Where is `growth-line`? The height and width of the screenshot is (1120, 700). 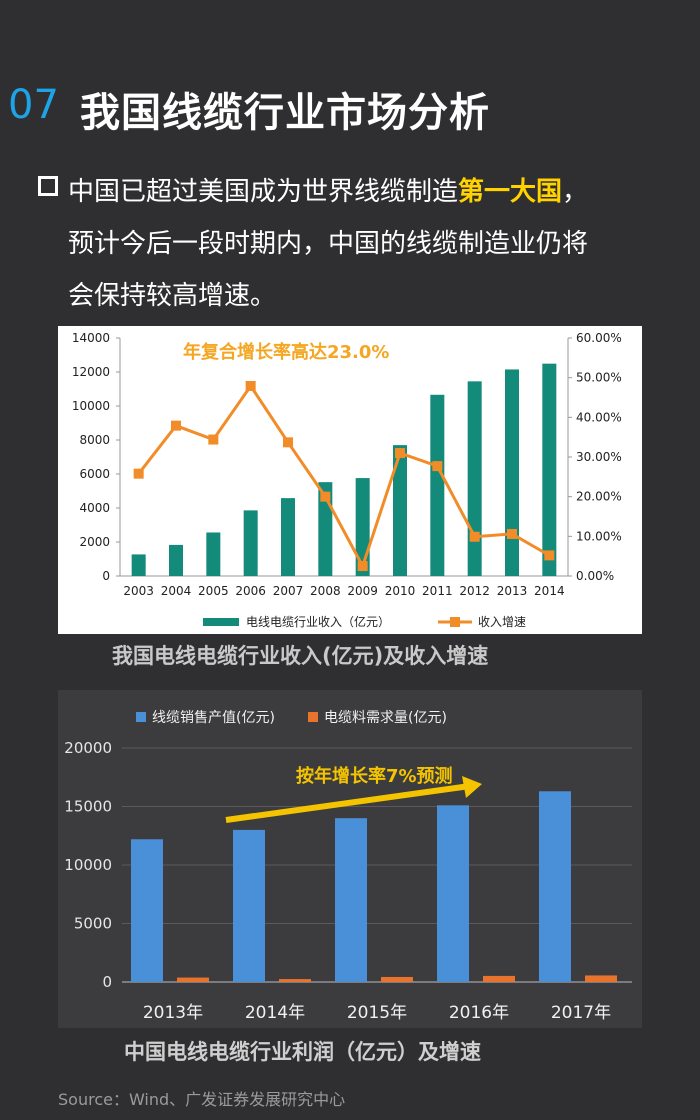 growth-line is located at coordinates (344, 476).